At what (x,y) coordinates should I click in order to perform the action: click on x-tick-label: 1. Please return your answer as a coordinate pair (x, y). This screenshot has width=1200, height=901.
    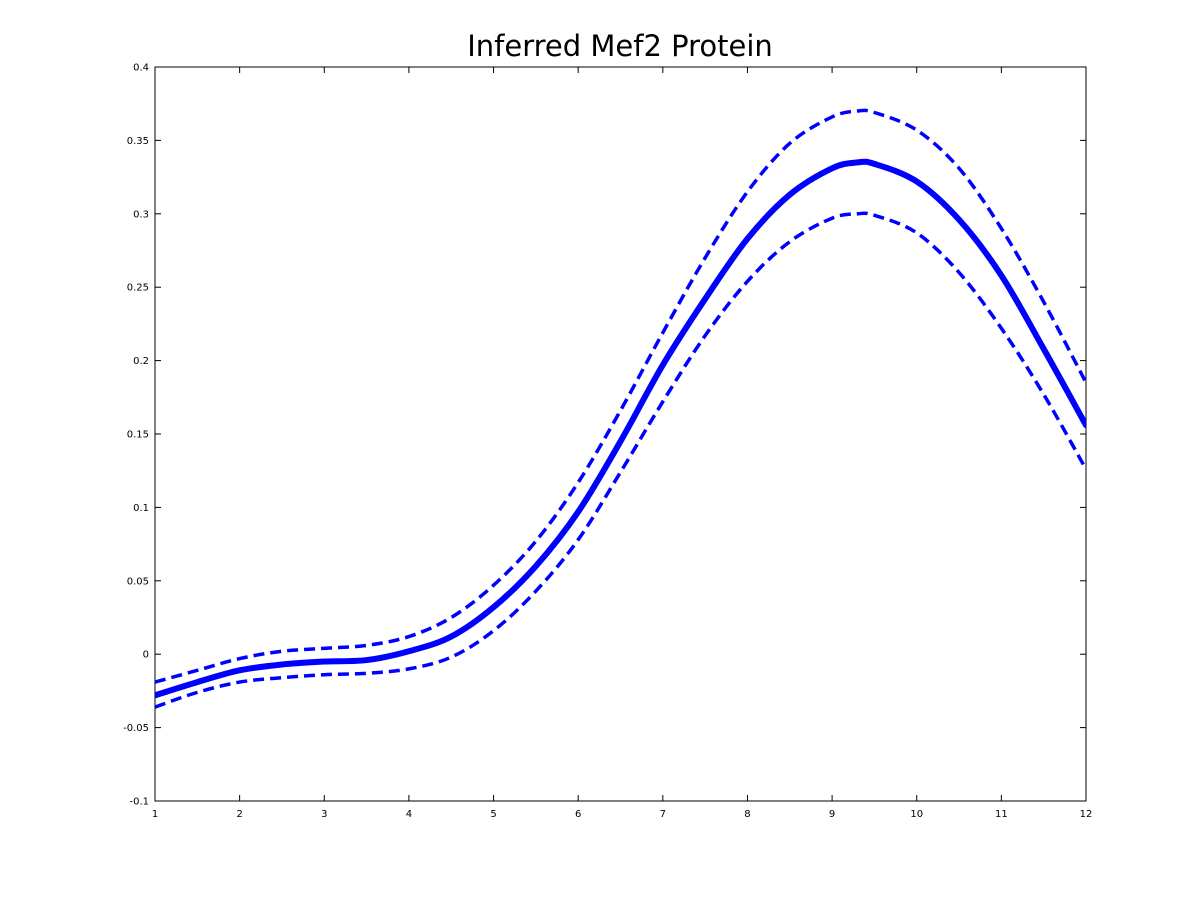
    Looking at the image, I should click on (155, 814).